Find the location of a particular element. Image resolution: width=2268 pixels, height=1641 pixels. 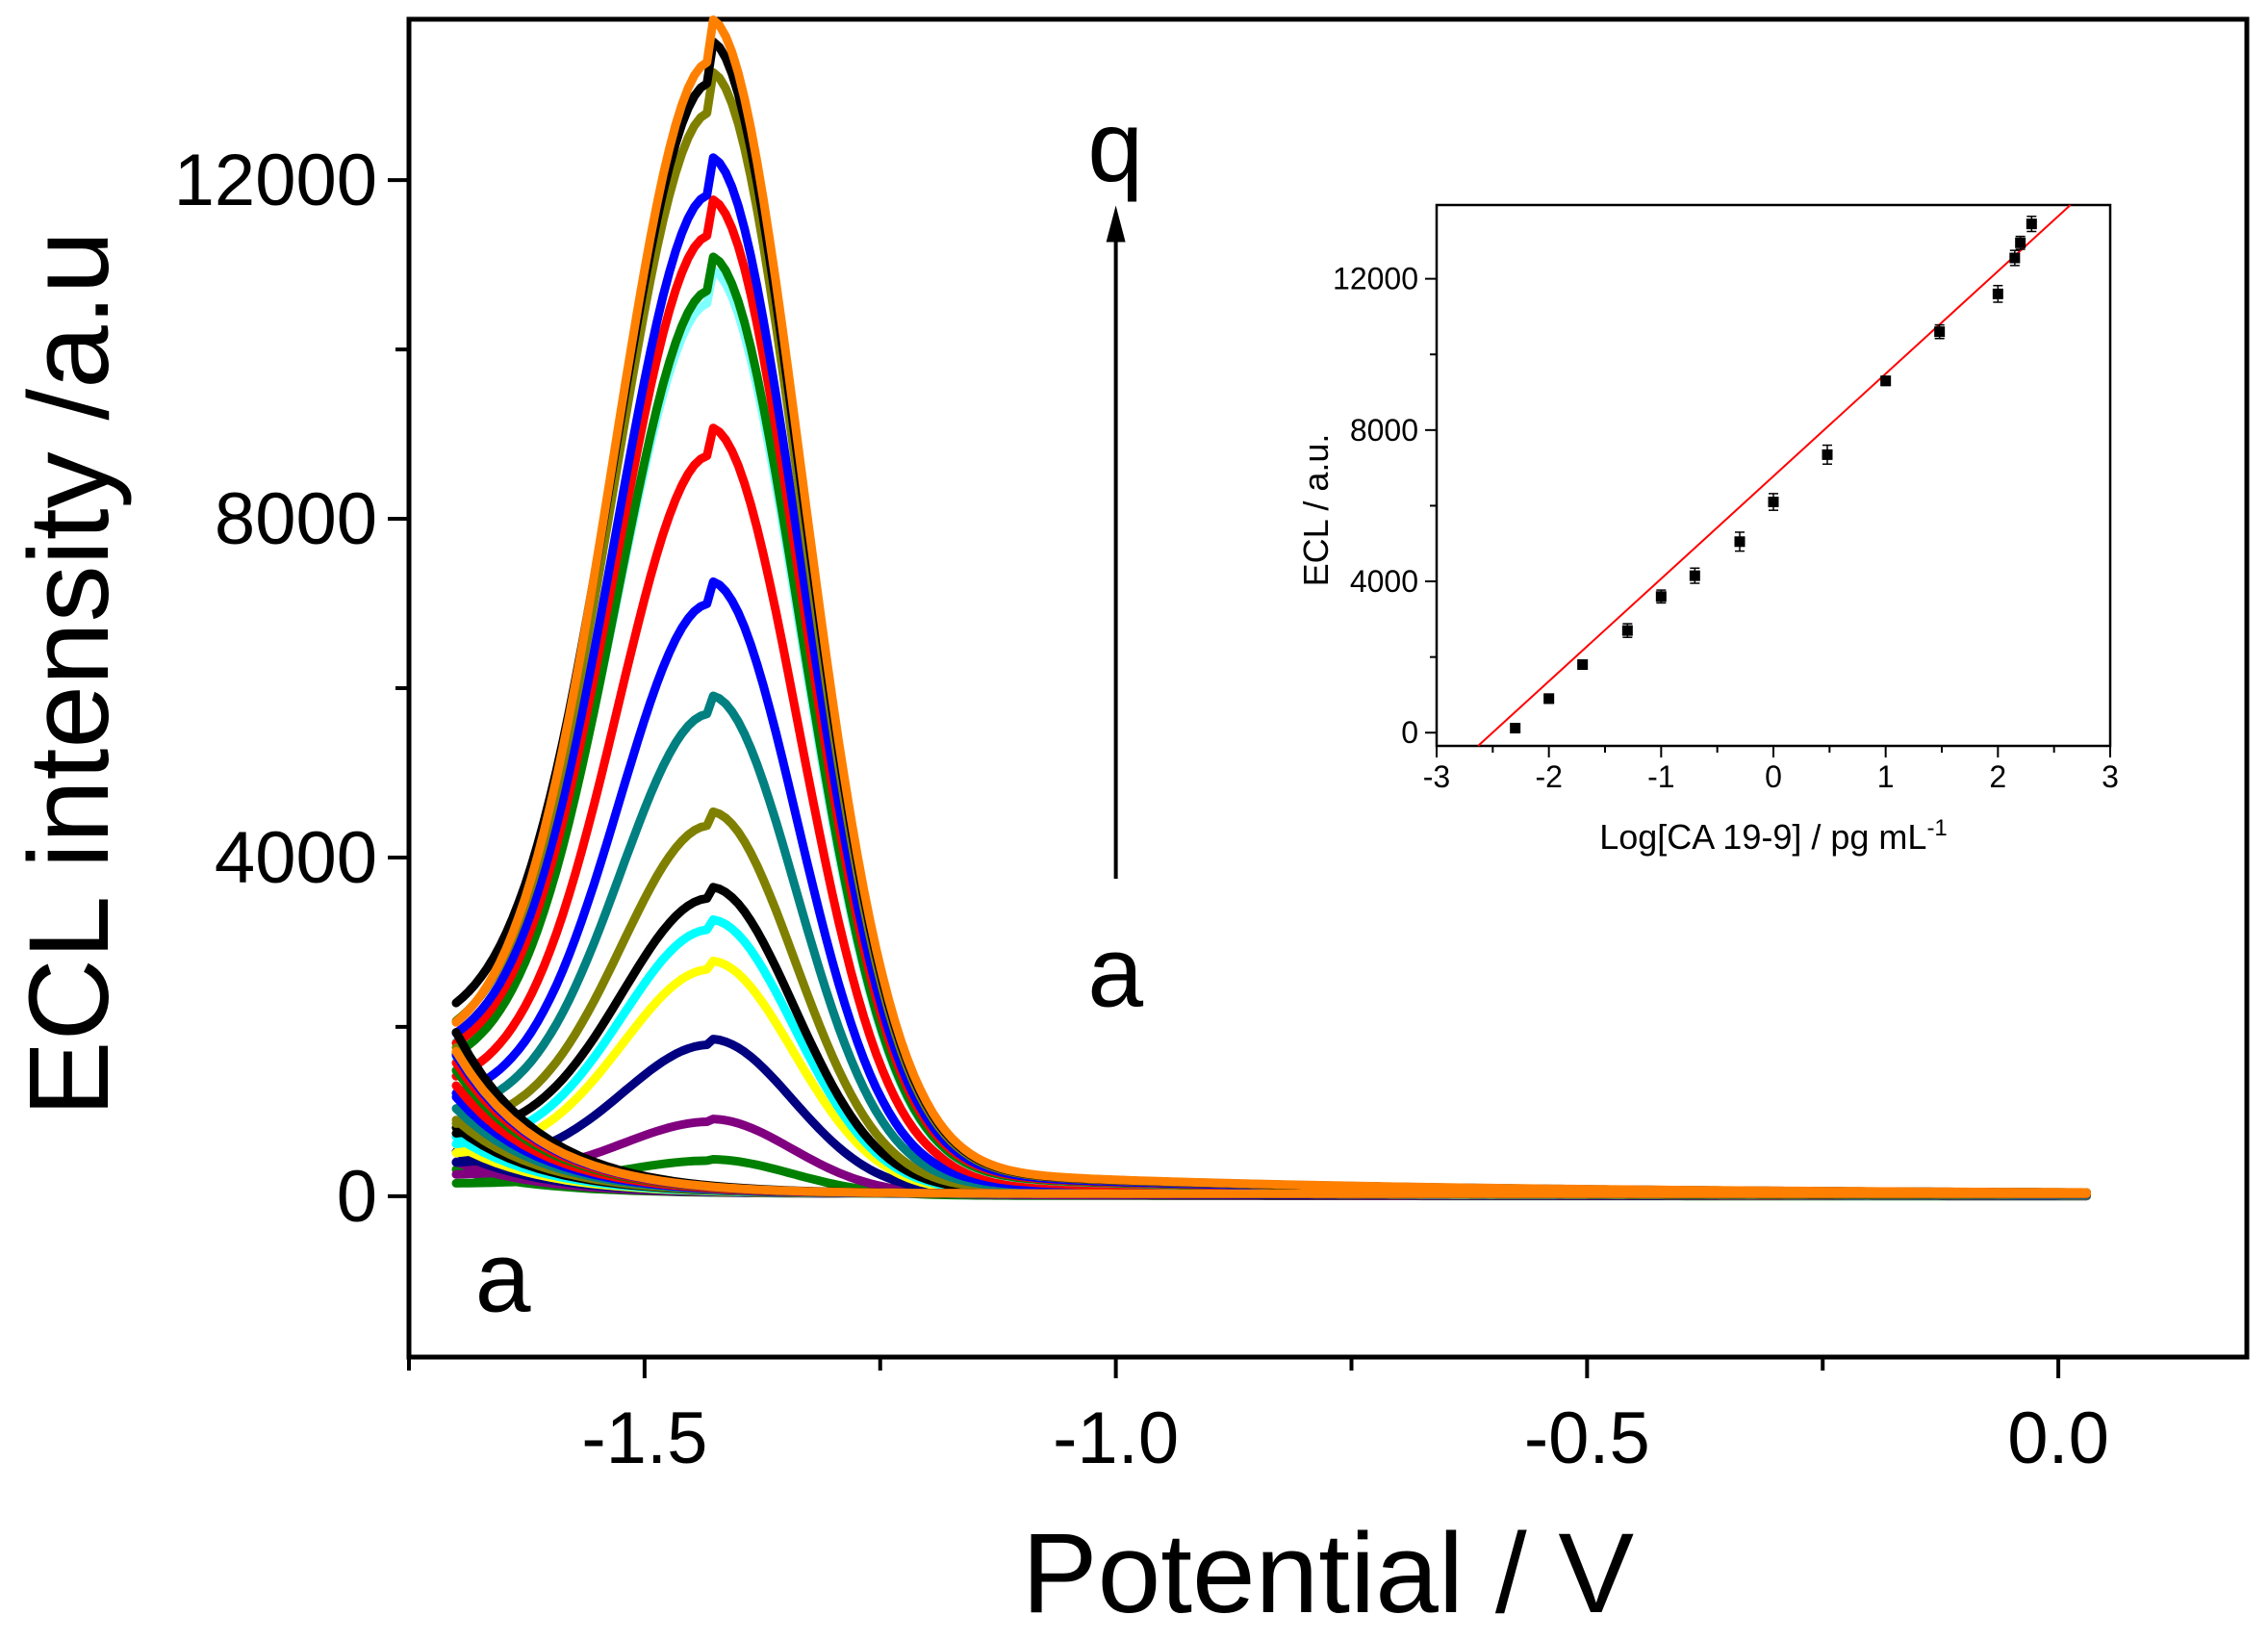

inset-x-axis-title: Log[CA 19-9] / pg mL-1 is located at coordinates (1774, 836).